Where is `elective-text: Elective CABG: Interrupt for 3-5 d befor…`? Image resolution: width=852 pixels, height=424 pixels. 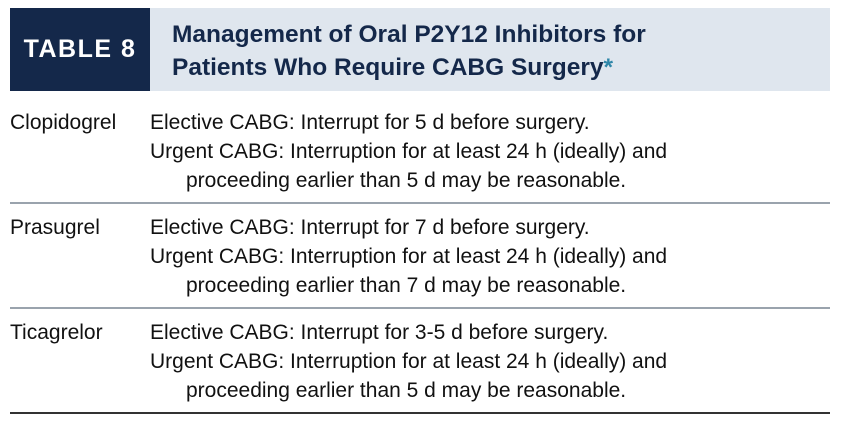
elective-text: Elective CABG: Interrupt for 3-5 d befor… is located at coordinates (379, 332).